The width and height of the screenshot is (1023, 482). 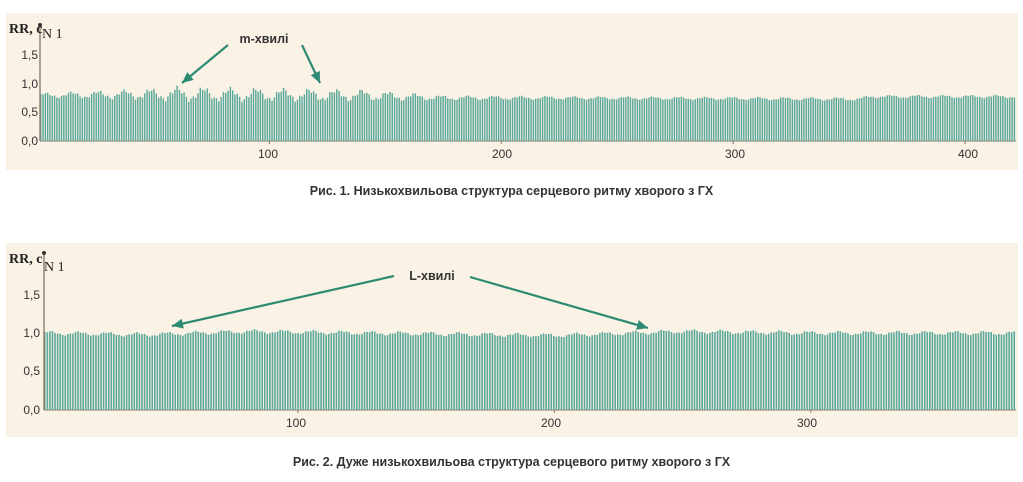 What do you see at coordinates (502, 154) in the screenshot?
I see `x-tick-label: 200` at bounding box center [502, 154].